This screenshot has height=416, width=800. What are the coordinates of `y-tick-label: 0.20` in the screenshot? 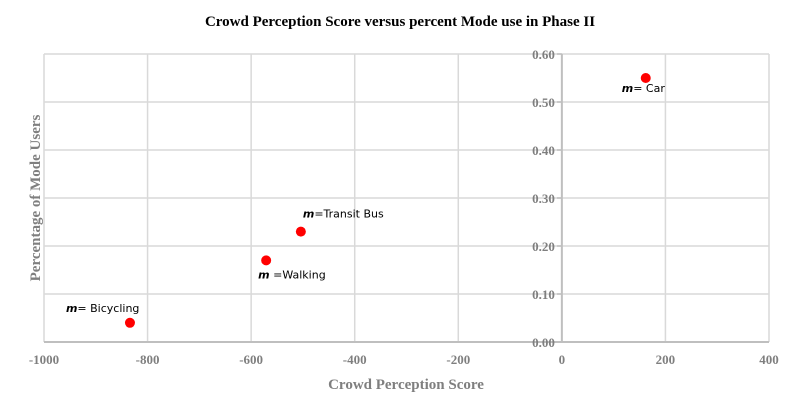 It's located at (543, 246).